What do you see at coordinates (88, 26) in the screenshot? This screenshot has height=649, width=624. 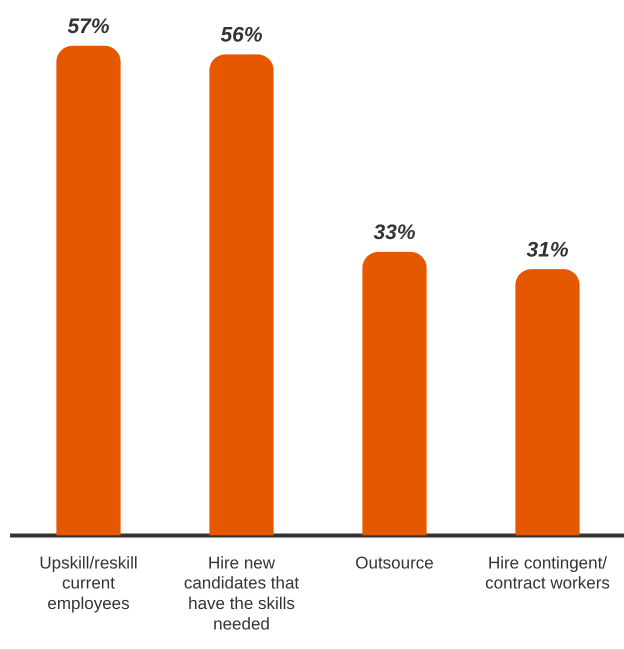 I see `data-label: 57%` at bounding box center [88, 26].